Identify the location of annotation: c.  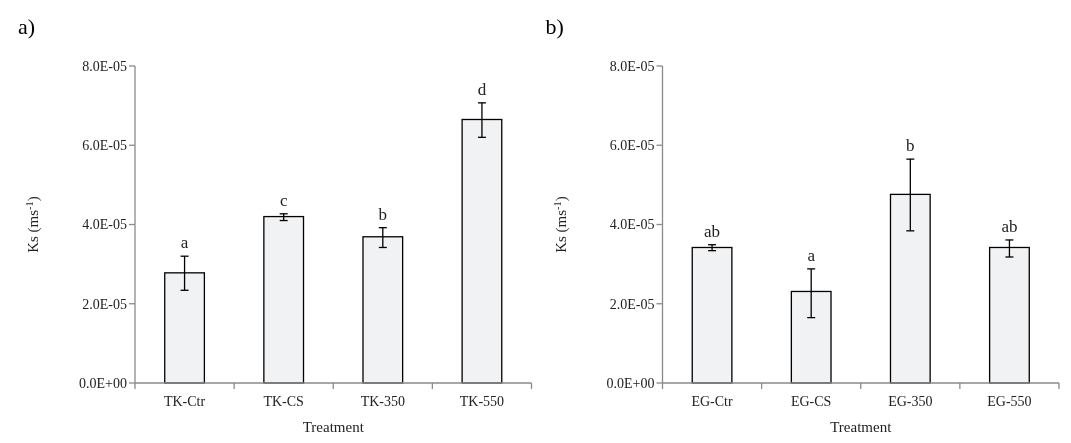
(283, 200).